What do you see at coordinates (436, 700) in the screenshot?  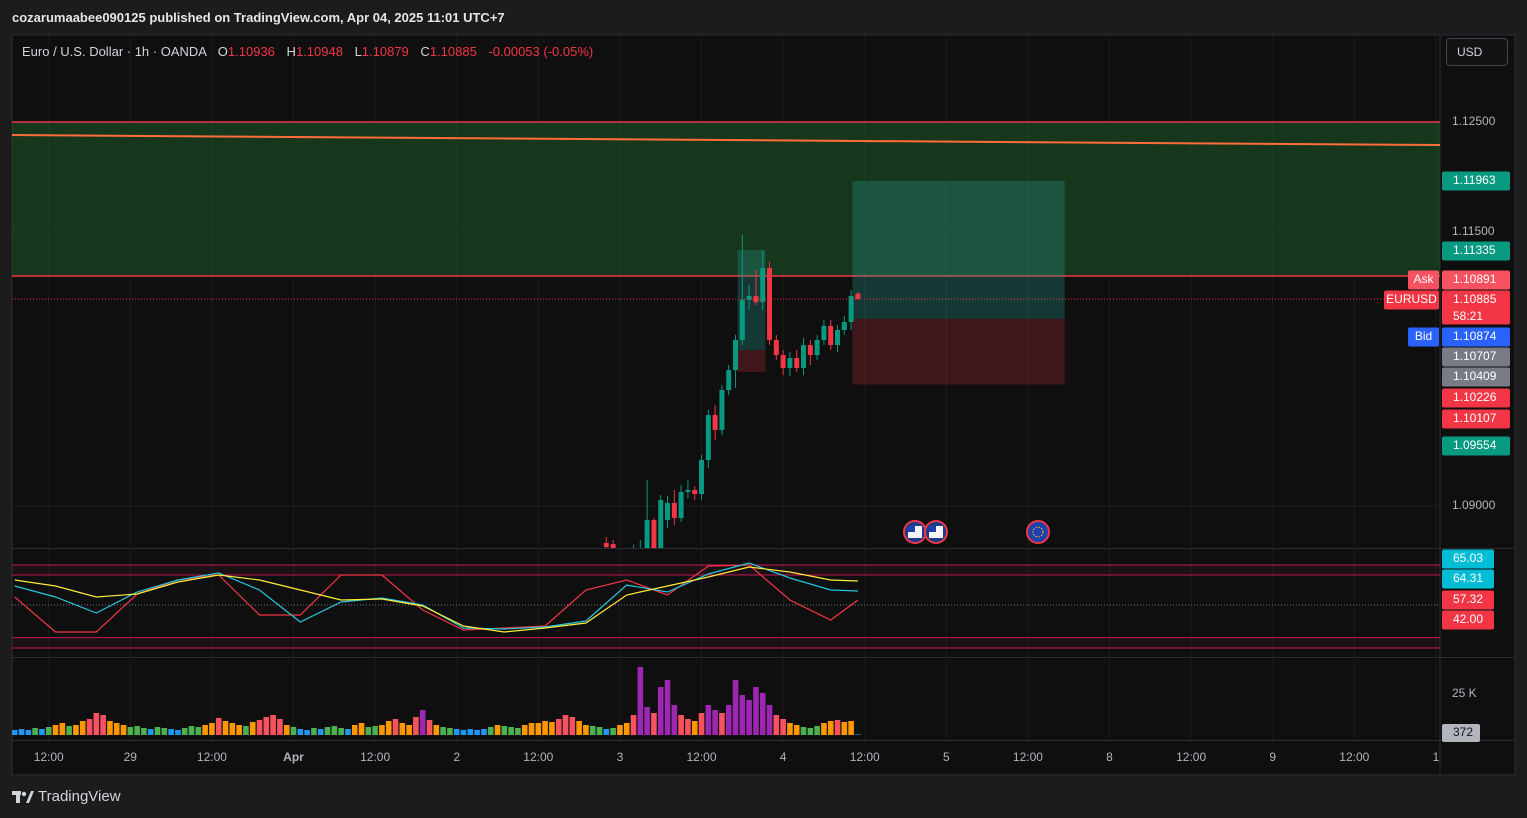 I see `volume-pane` at bounding box center [436, 700].